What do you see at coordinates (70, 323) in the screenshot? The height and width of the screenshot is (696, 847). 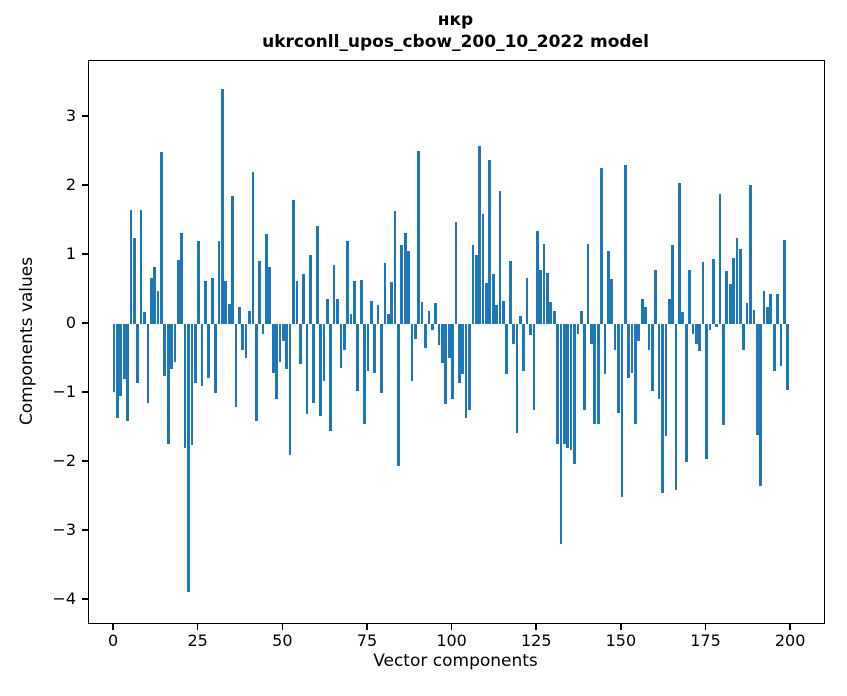 I see `y-tick-label: 0` at bounding box center [70, 323].